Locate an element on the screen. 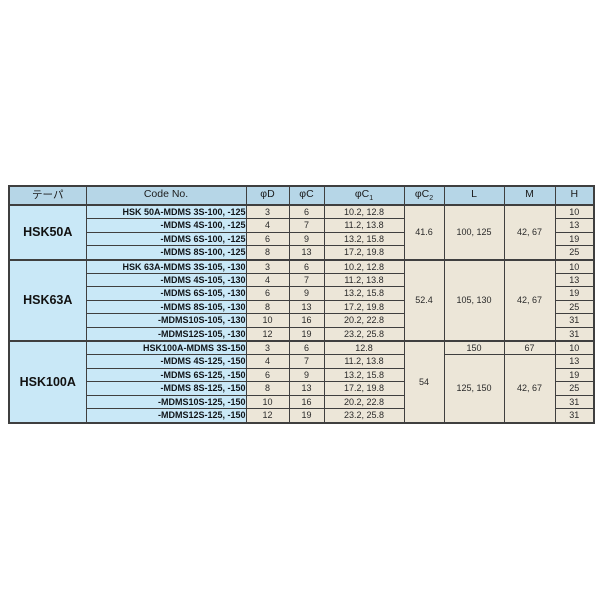 The width and height of the screenshot is (600, 600). col-header-code-no: Code No. is located at coordinates (166, 195).